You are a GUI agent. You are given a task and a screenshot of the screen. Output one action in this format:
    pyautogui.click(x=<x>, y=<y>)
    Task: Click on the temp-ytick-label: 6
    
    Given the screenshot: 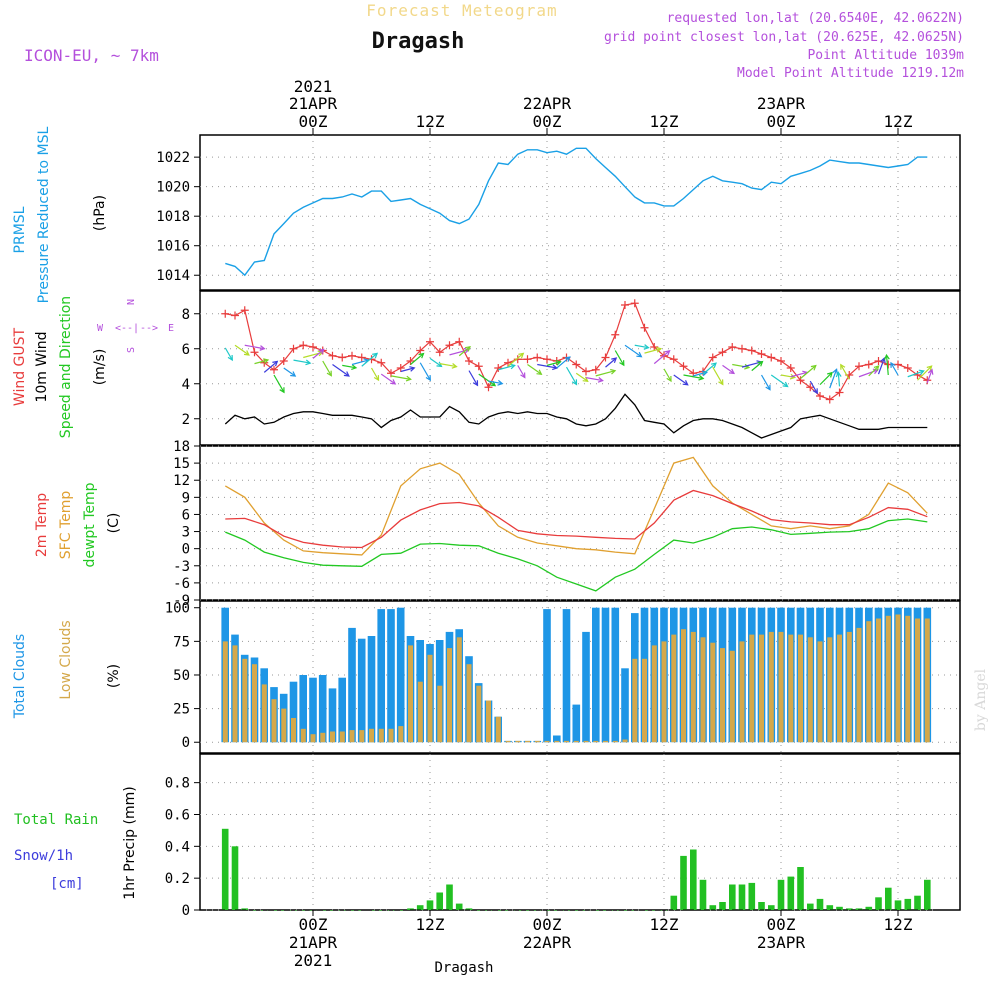 What is the action you would take?
    pyautogui.click(x=186, y=515)
    